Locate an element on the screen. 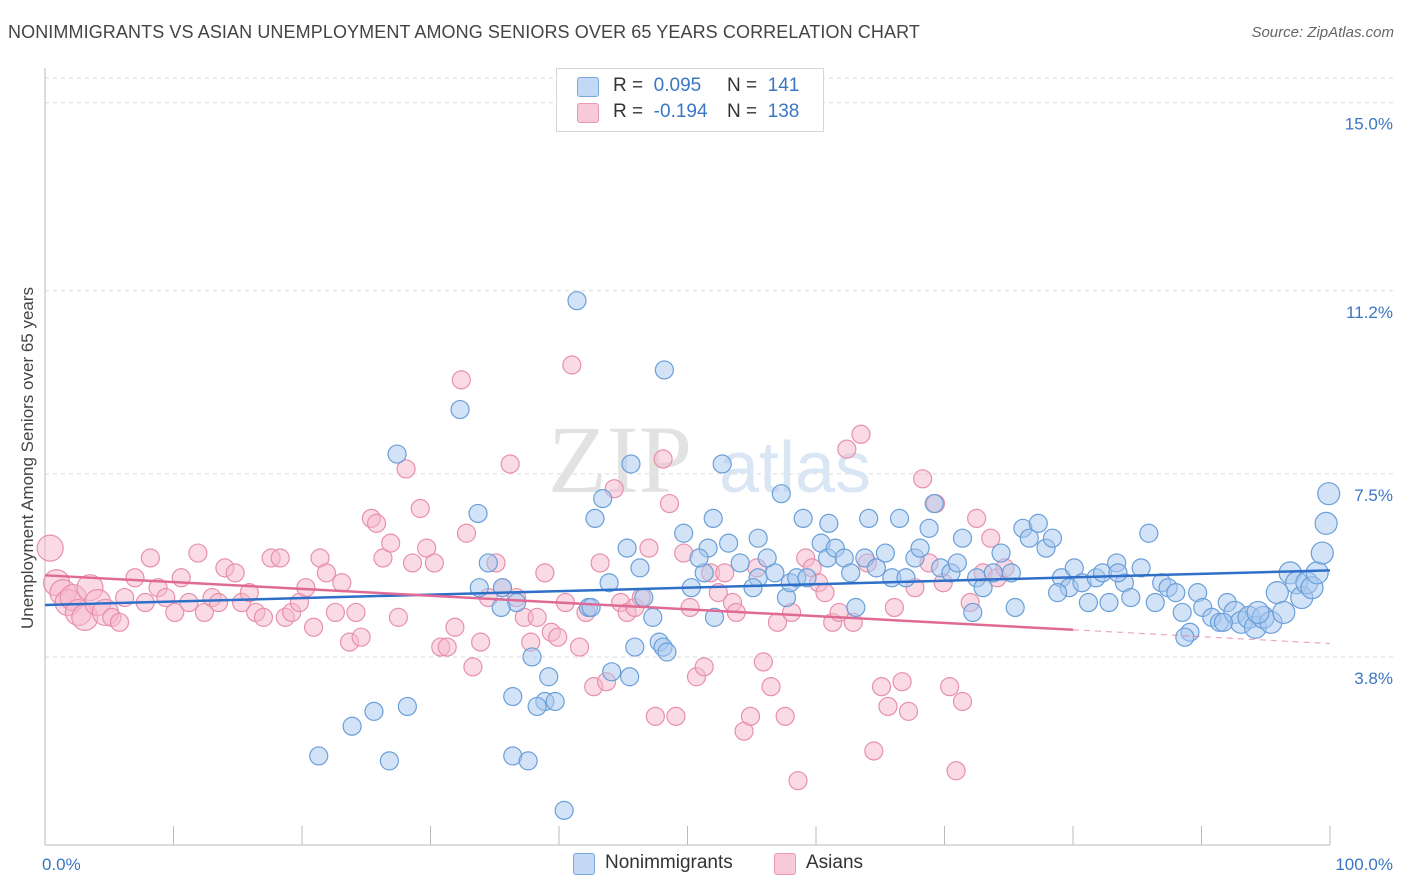  legend-n-label: N = is located at coordinates (742, 111).